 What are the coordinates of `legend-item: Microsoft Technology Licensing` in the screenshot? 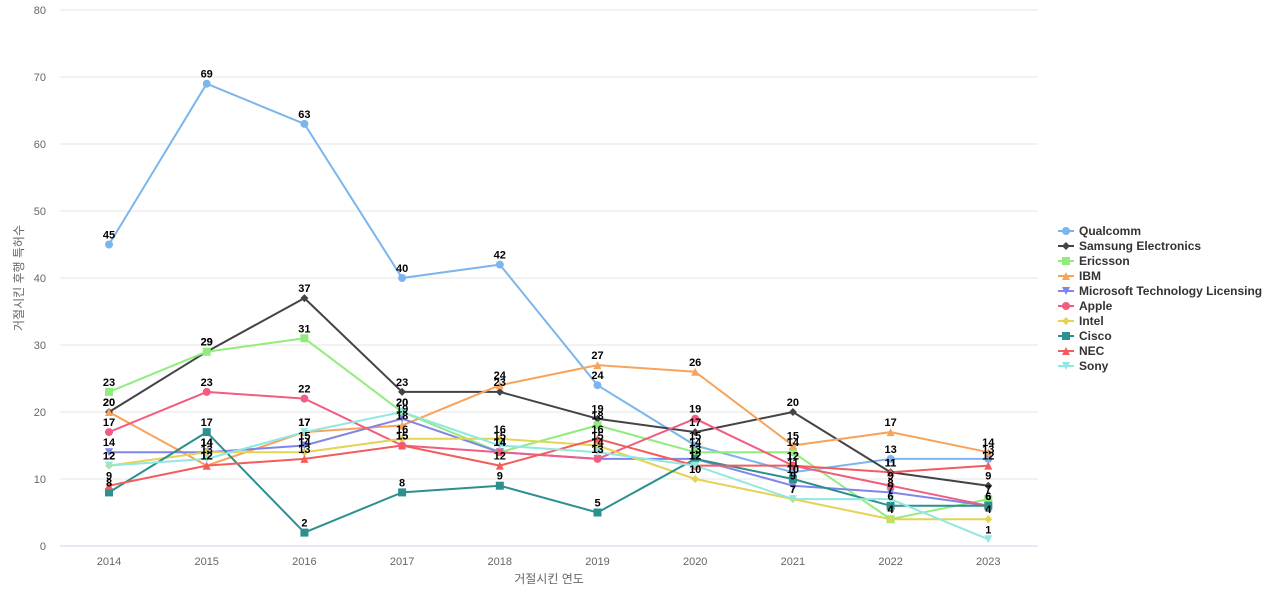 It's located at (1160, 291).